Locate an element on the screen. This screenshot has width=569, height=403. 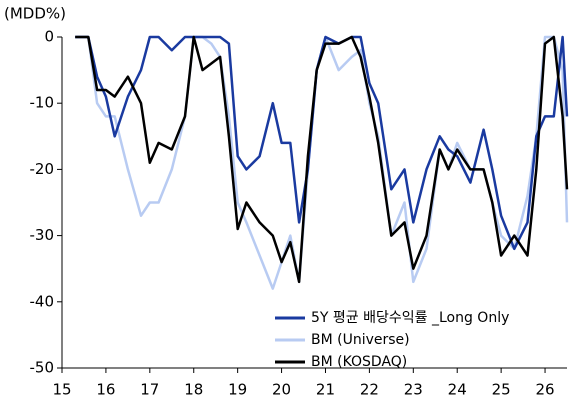
x-tick-label: 26 is located at coordinates (544, 390).